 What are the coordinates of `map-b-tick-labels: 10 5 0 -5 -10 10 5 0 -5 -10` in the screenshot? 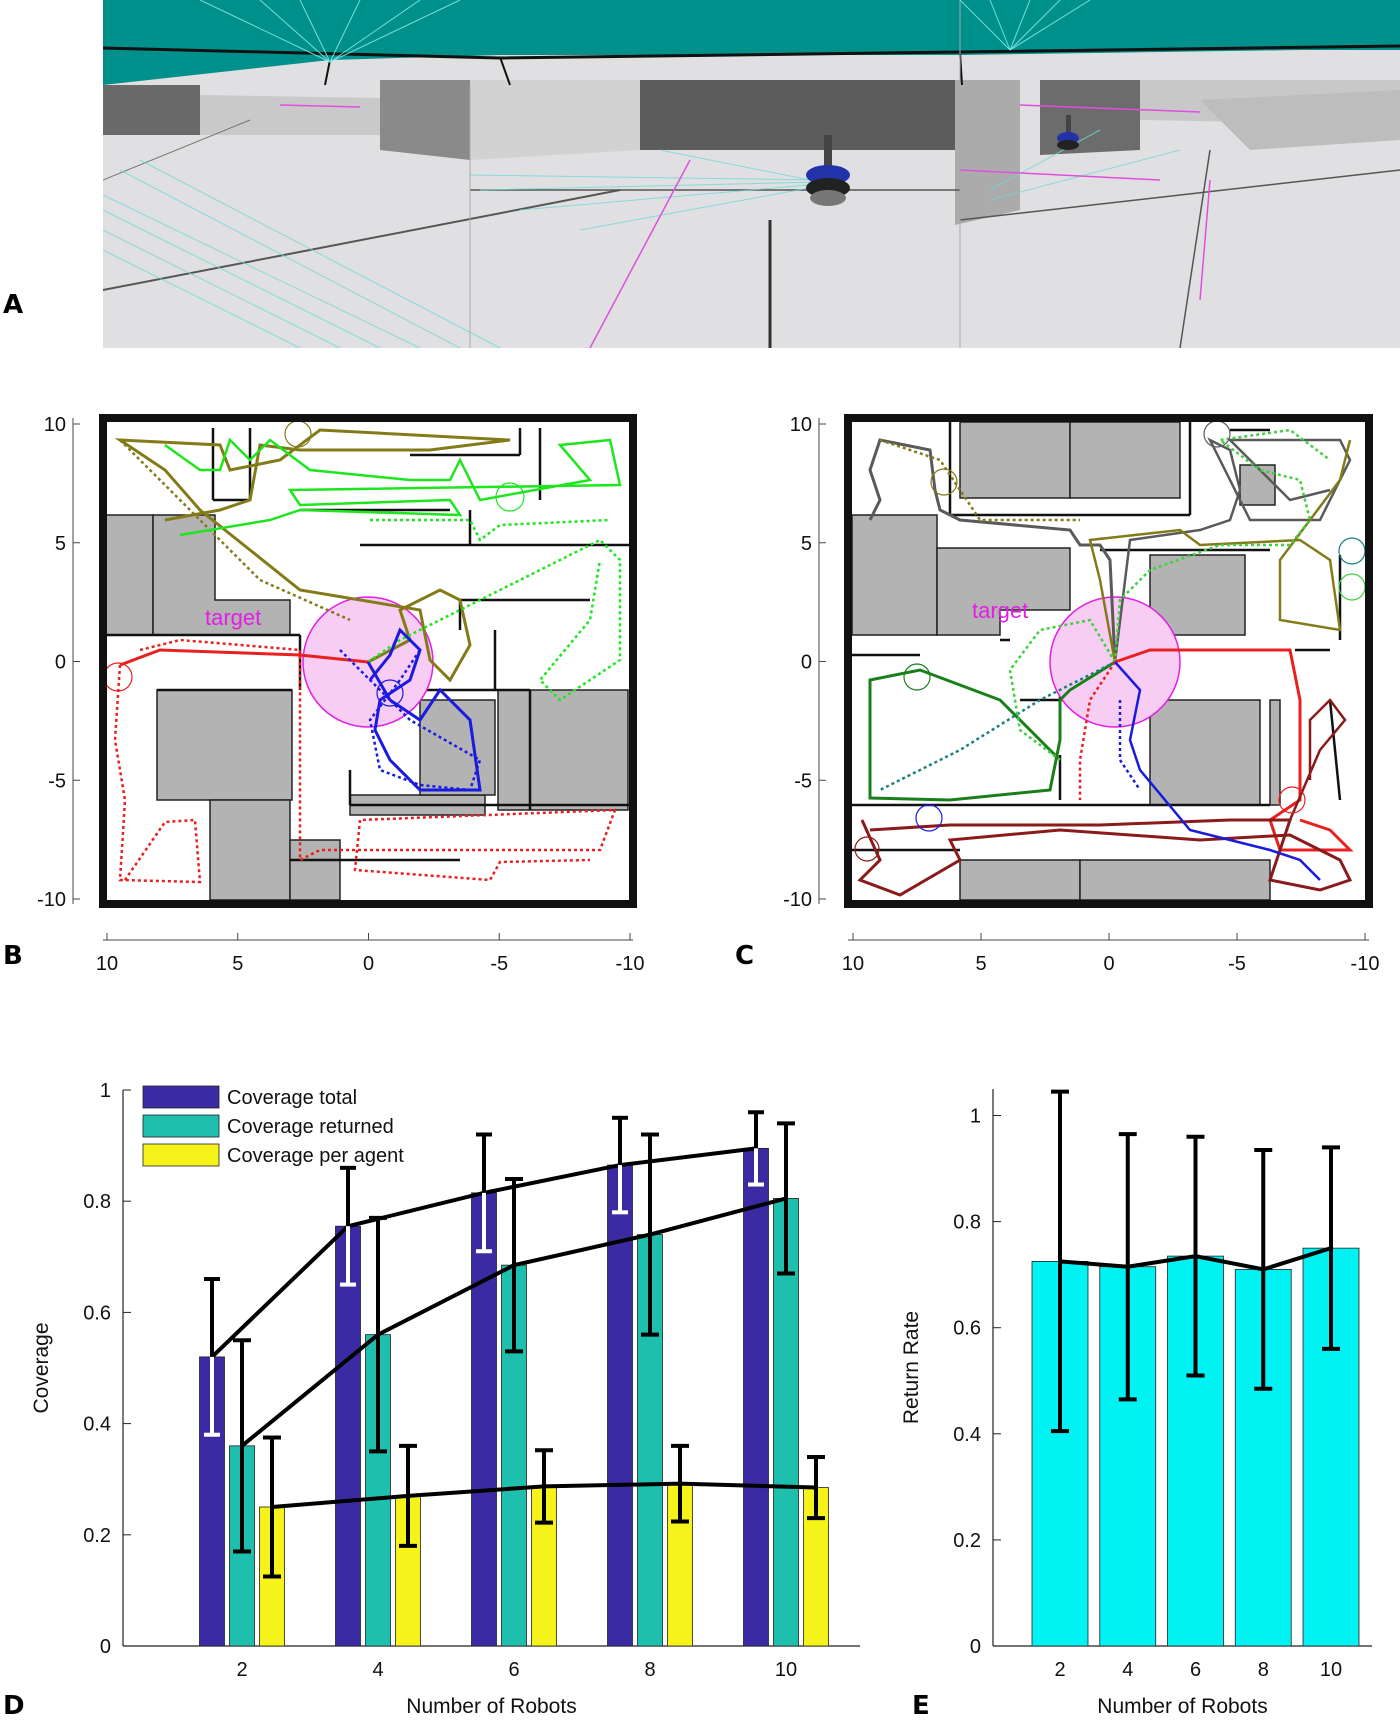 It's located at (340, 694).